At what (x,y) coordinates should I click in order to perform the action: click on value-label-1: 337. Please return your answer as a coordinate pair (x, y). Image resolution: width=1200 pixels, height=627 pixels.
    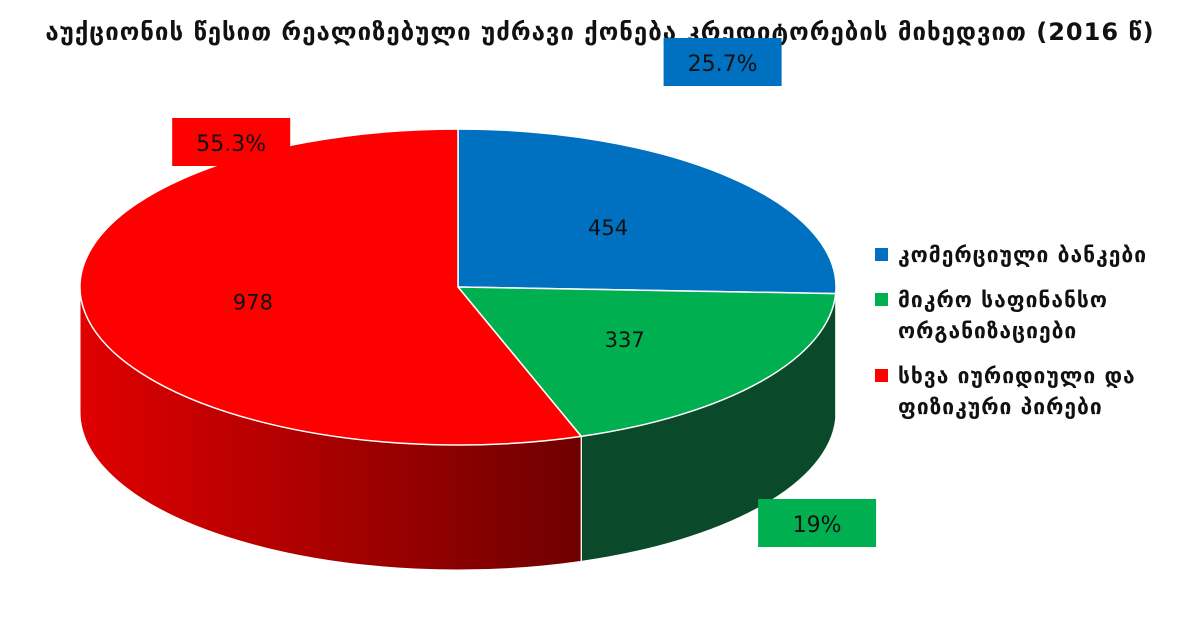
    Looking at the image, I should click on (625, 340).